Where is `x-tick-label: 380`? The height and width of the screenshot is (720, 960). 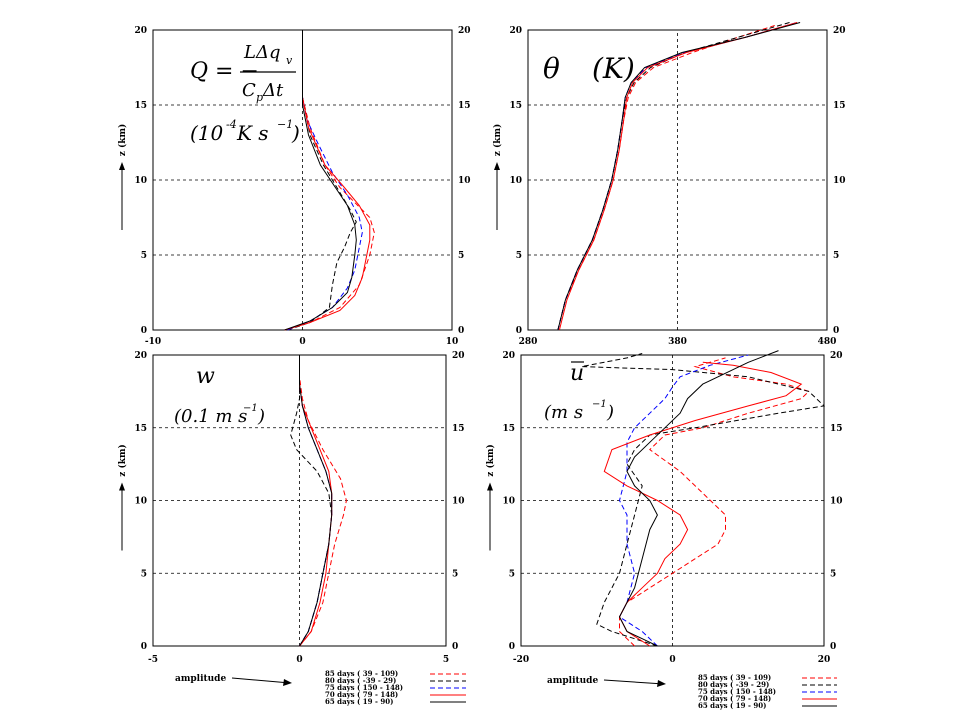
x-tick-label: 380 is located at coordinates (677, 342).